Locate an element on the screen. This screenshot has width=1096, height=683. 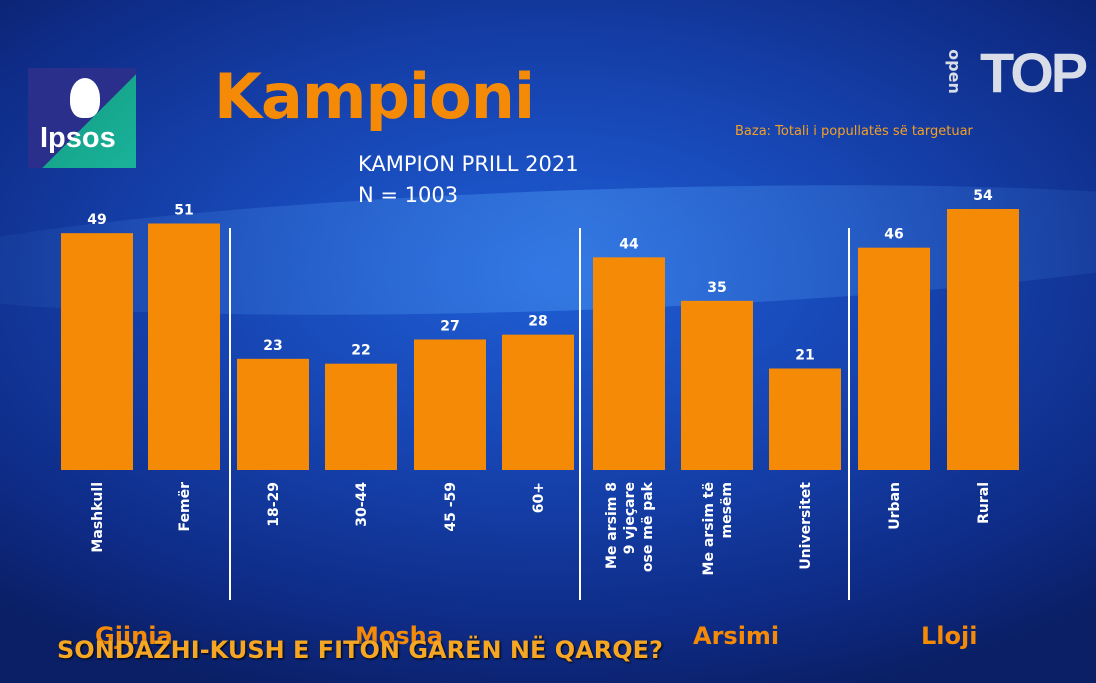
category-label-9: Universitet is located at coordinates (806, 526).